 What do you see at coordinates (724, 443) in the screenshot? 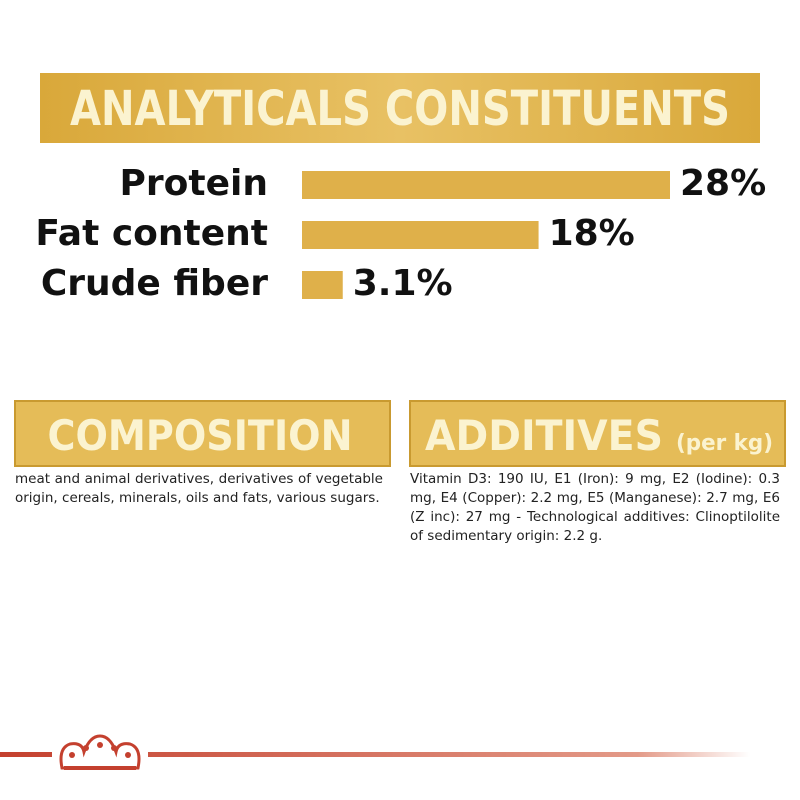
I see `additives-unit: (per kg)` at bounding box center [724, 443].